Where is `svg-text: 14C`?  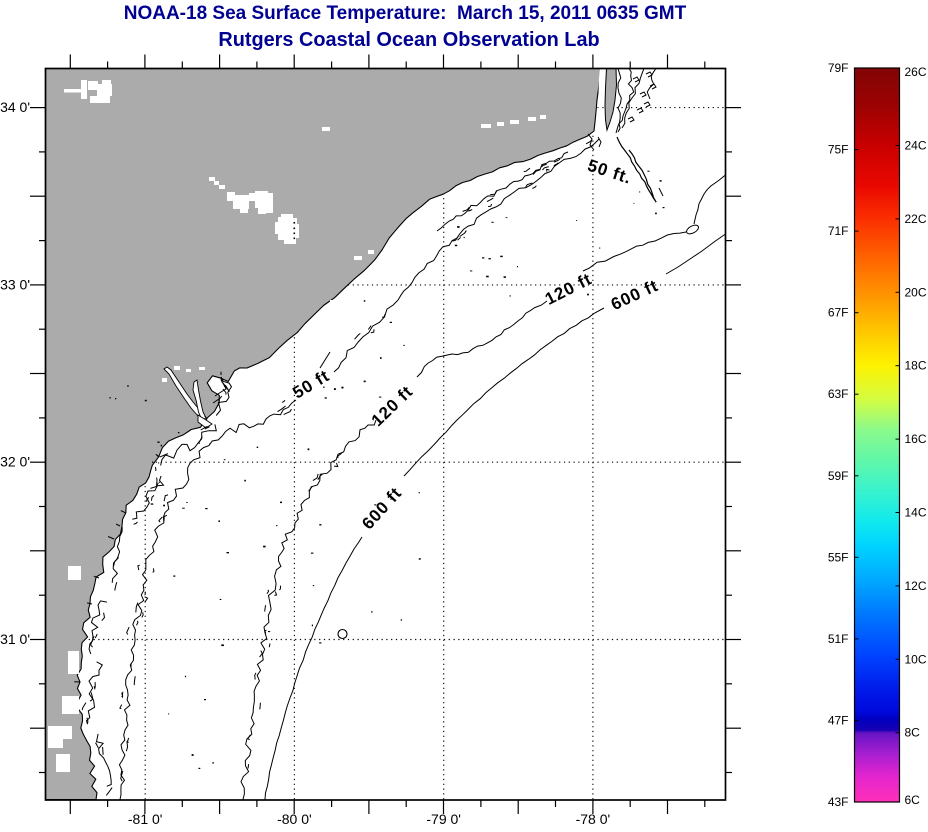 svg-text: 14C is located at coordinates (916, 513).